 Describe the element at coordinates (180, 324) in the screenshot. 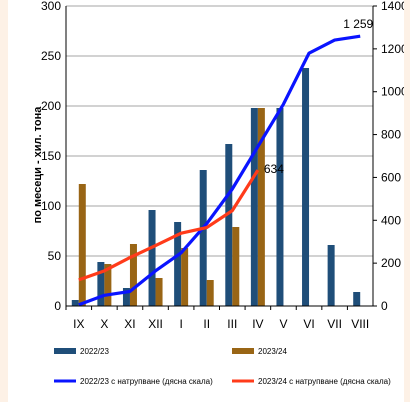

I see `x-tick-label: I` at that location.